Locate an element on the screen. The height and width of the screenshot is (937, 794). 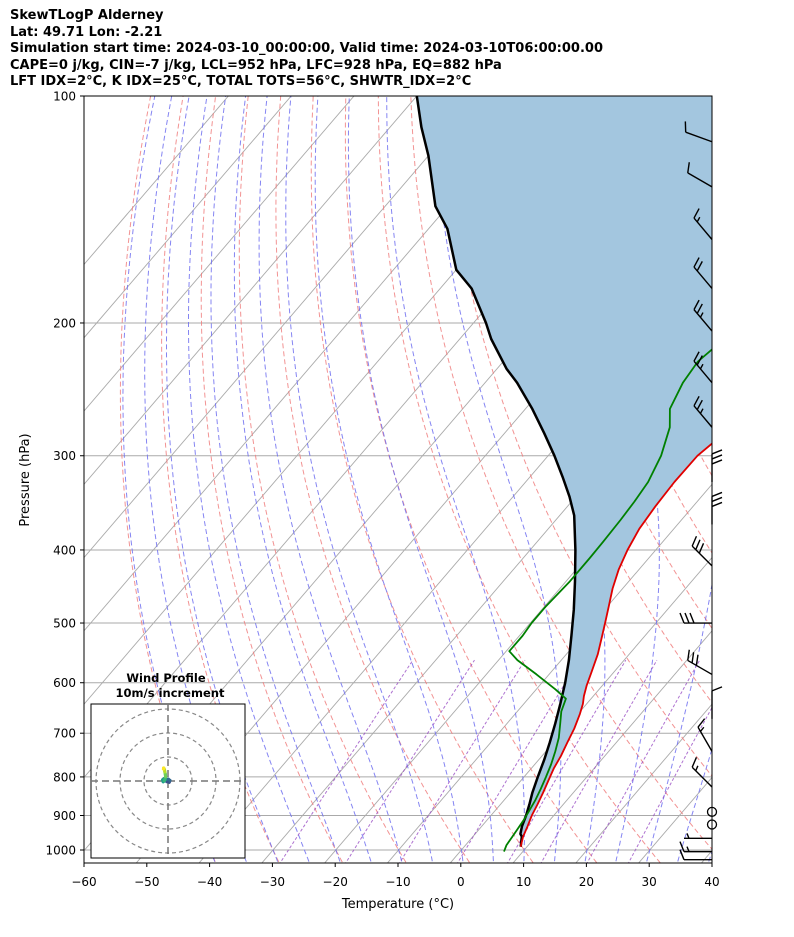
inset-plot is located at coordinates (168, 781).